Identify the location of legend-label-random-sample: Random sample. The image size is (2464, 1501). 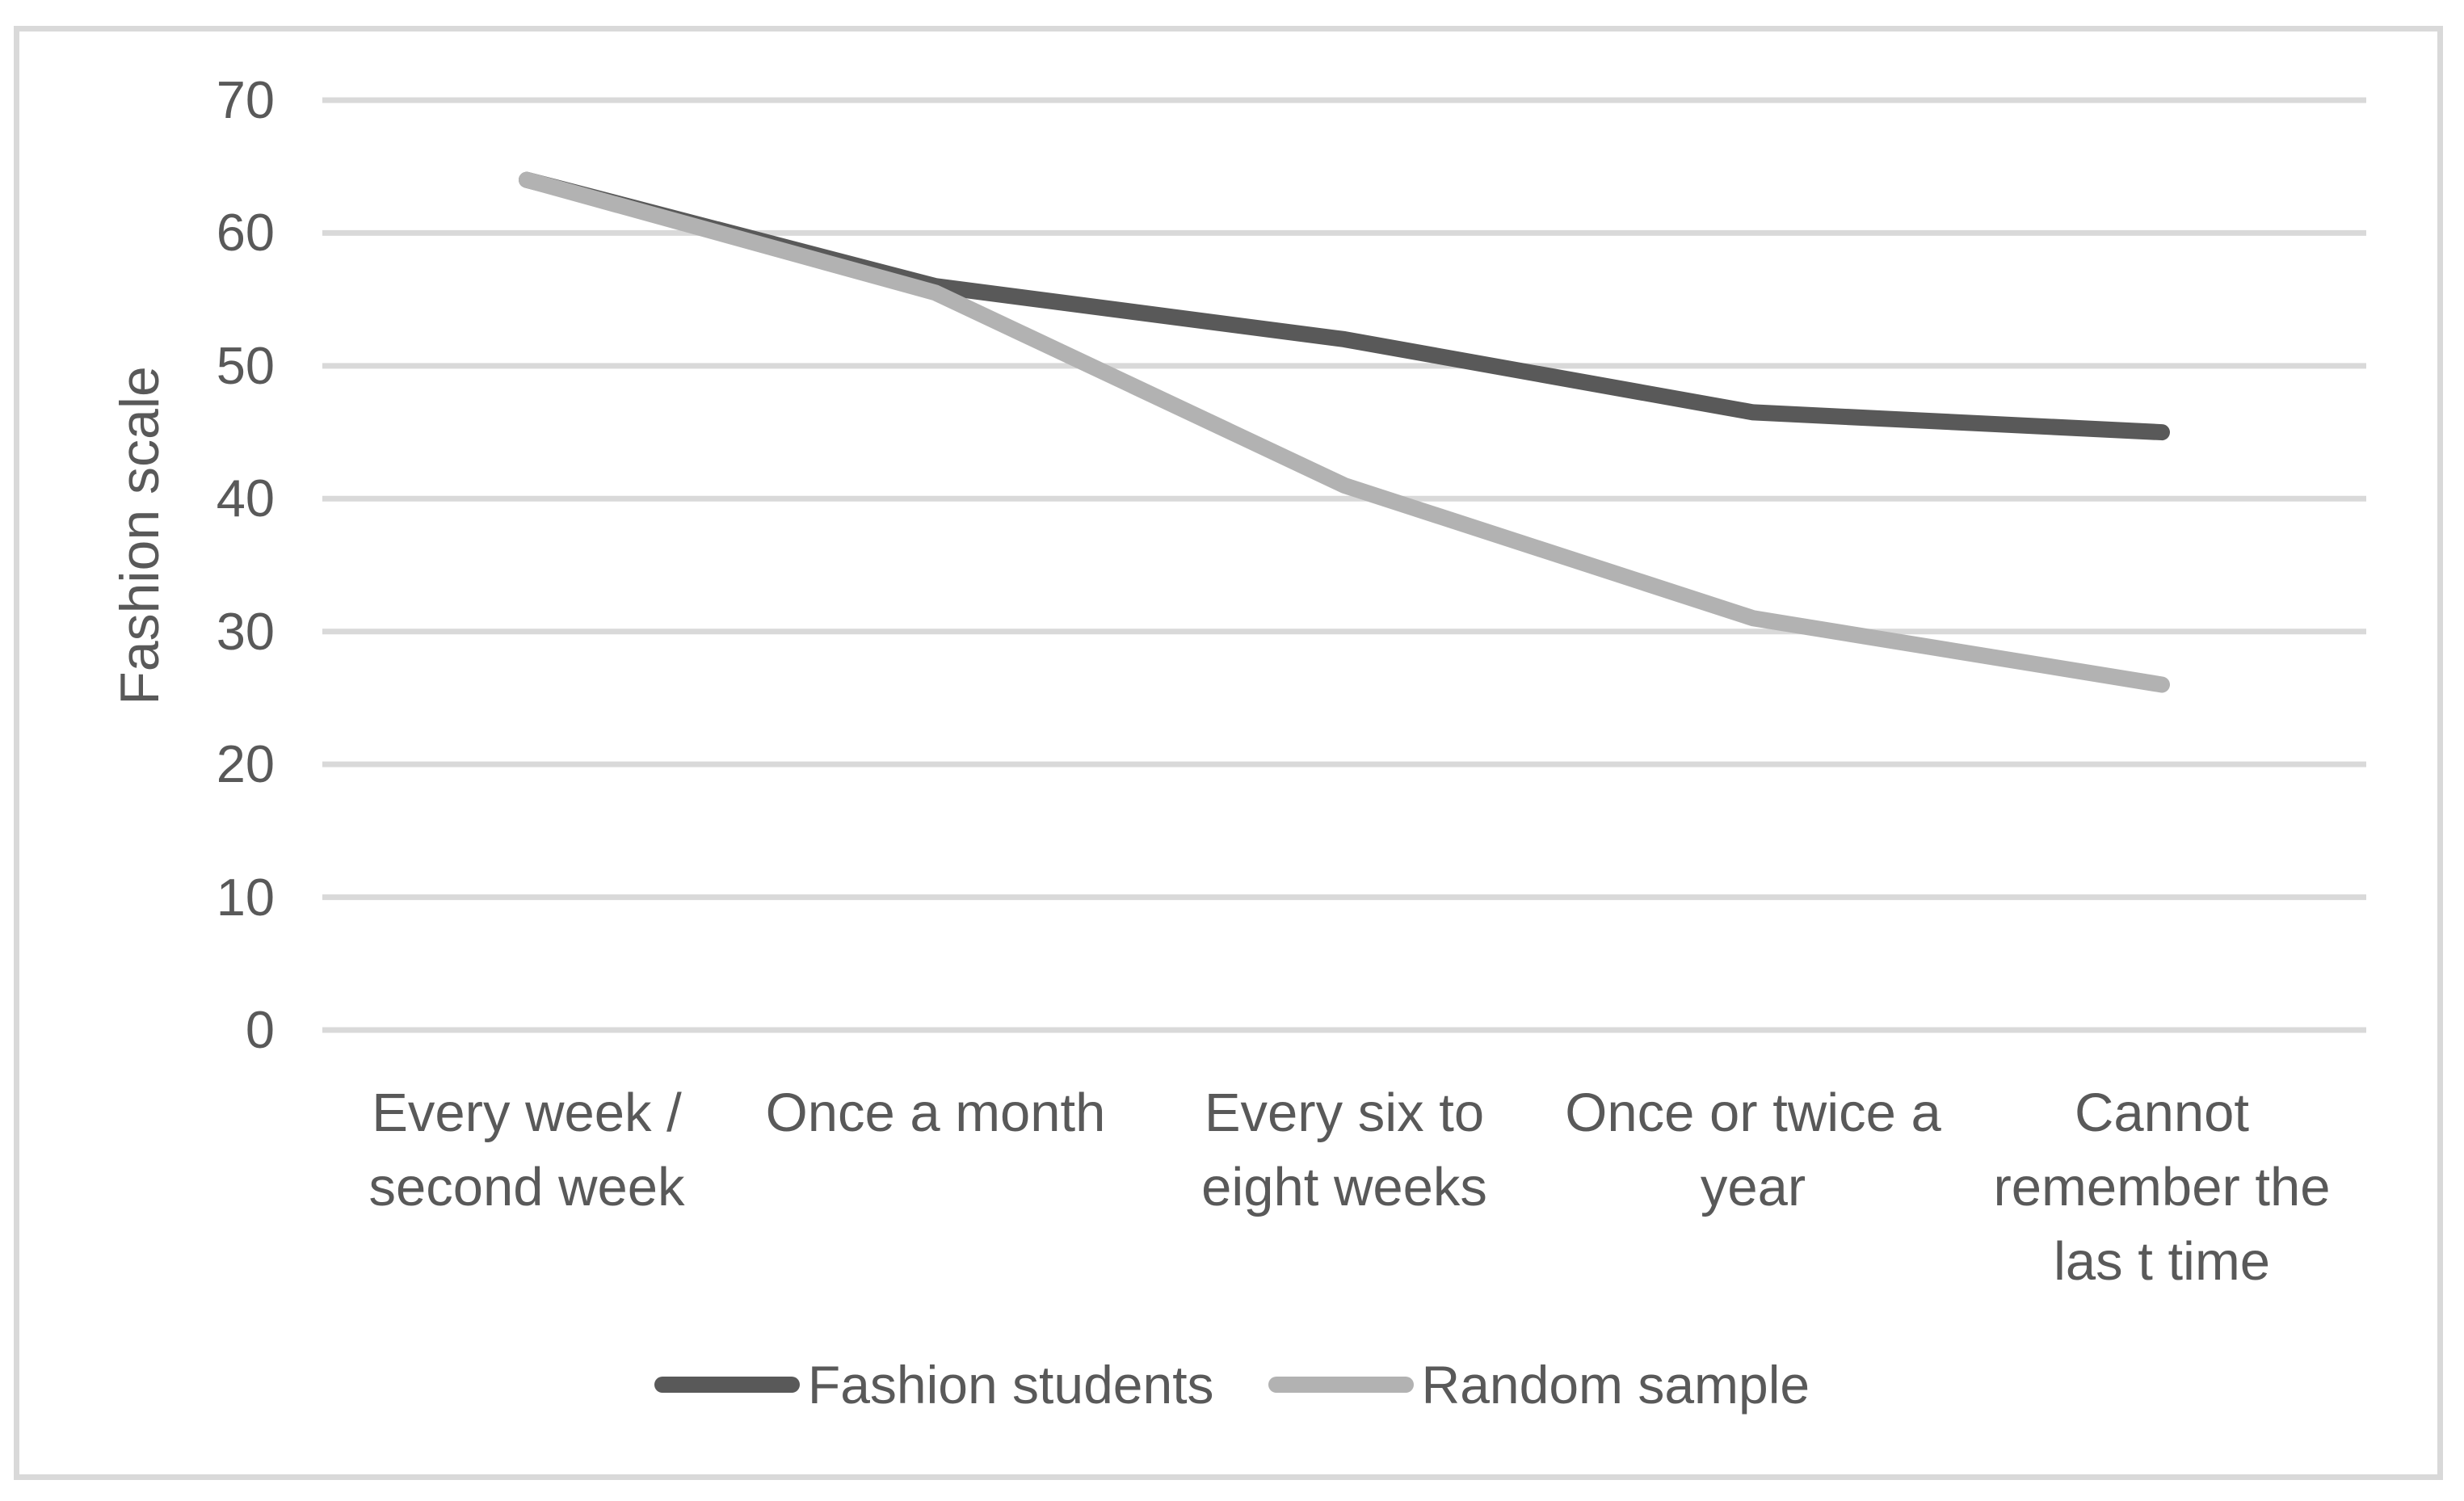
(1615, 1385).